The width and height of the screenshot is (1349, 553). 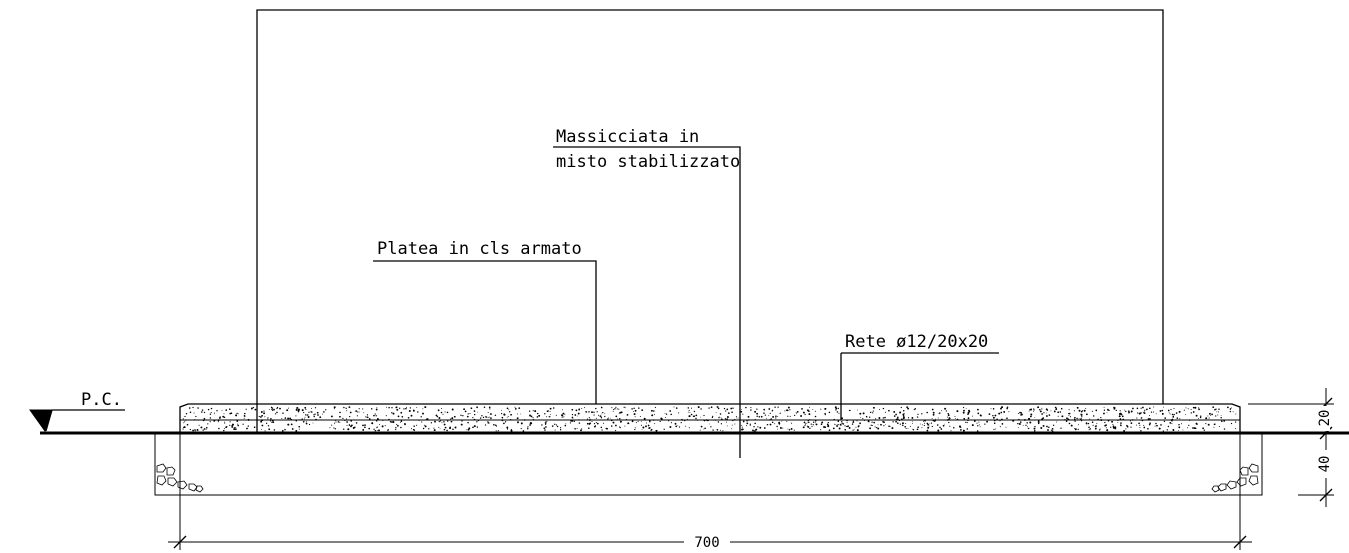 I want to click on dim-tick-bottom, so click(x=1326, y=495).